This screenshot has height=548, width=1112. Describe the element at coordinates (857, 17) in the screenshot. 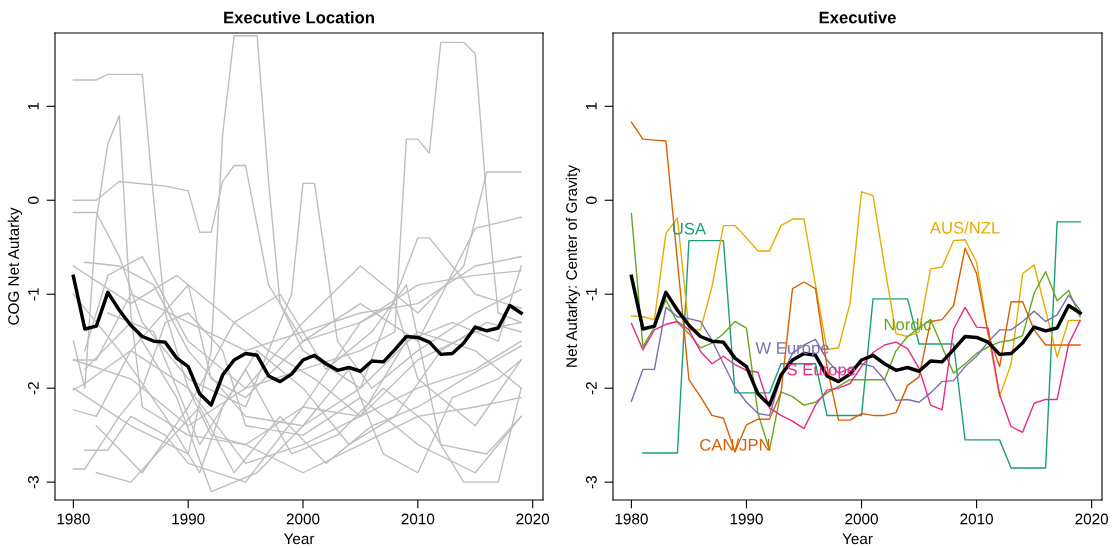

I see `chart-title: Executive` at that location.